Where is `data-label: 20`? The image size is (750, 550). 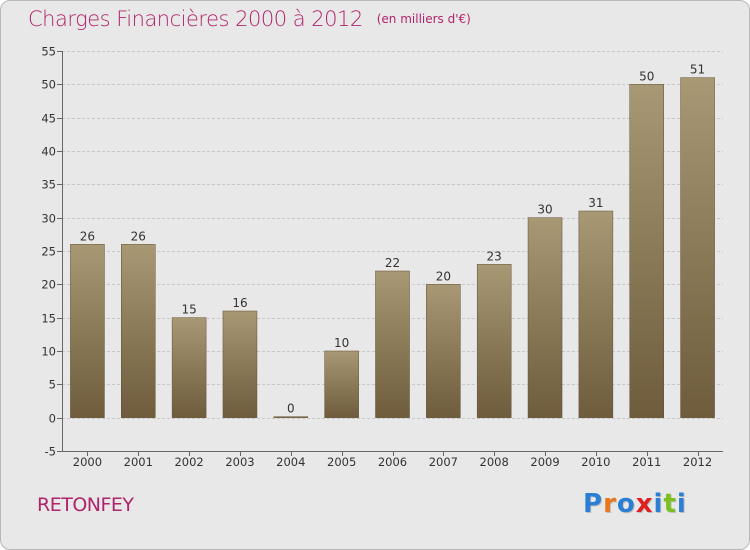
data-label: 20 is located at coordinates (443, 276).